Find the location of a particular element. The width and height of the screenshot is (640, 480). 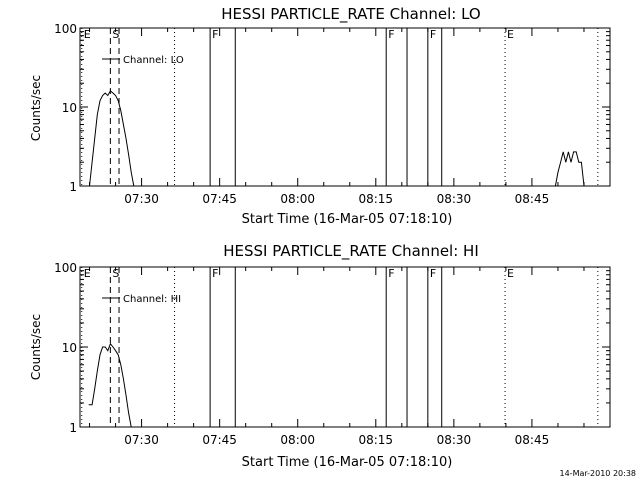

panel-title: HESSI PARTICLE_RATE Channel: LO is located at coordinates (350, 14).